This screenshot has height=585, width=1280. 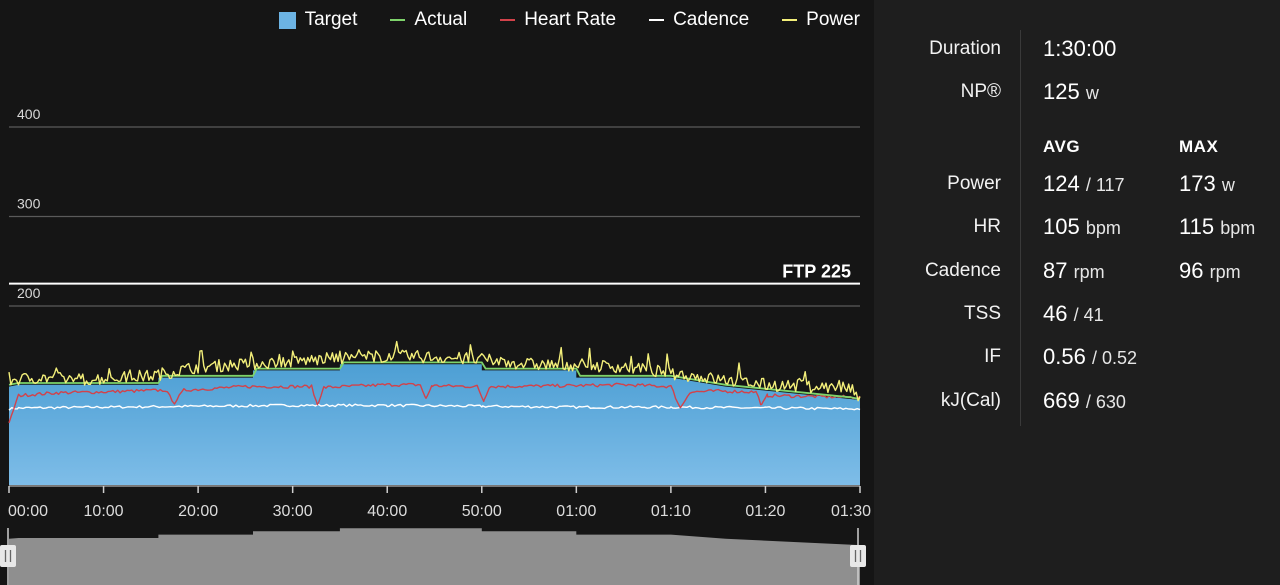 I want to click on np-number: 125, so click(x=1061, y=91).